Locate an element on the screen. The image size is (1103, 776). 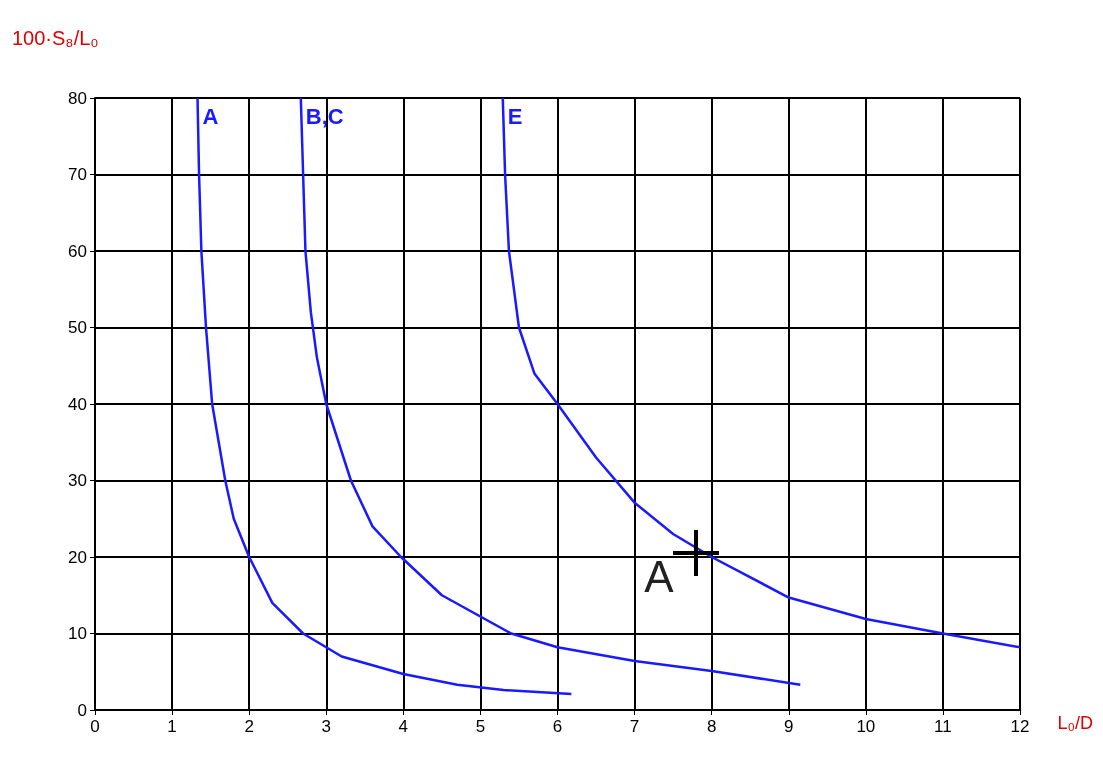
x-tick-label: 1 is located at coordinates (172, 726).